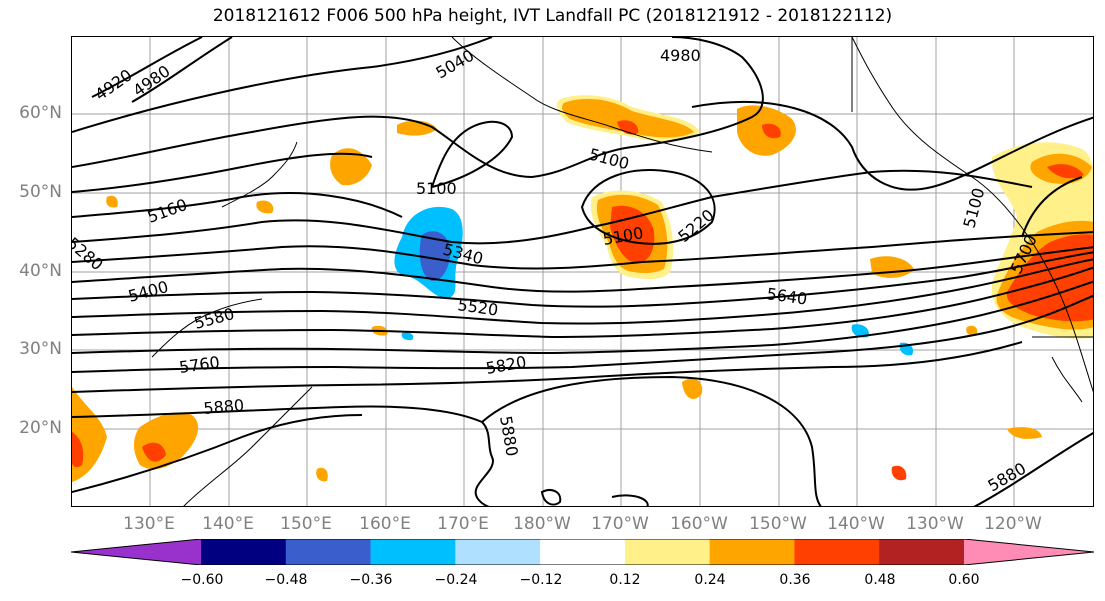 The height and width of the screenshot is (601, 1105). What do you see at coordinates (695, 225) in the screenshot?
I see `contour-label: 5220` at bounding box center [695, 225].